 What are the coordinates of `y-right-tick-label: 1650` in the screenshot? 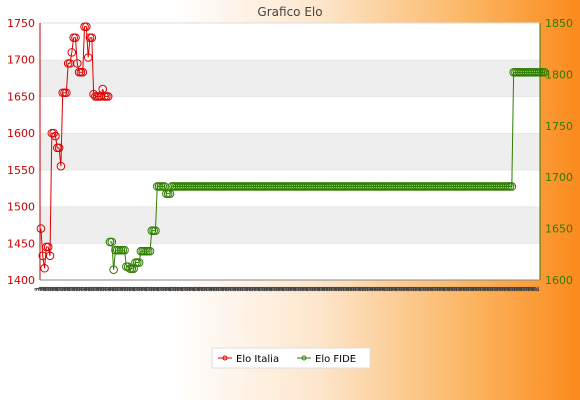 It's located at (559, 229).